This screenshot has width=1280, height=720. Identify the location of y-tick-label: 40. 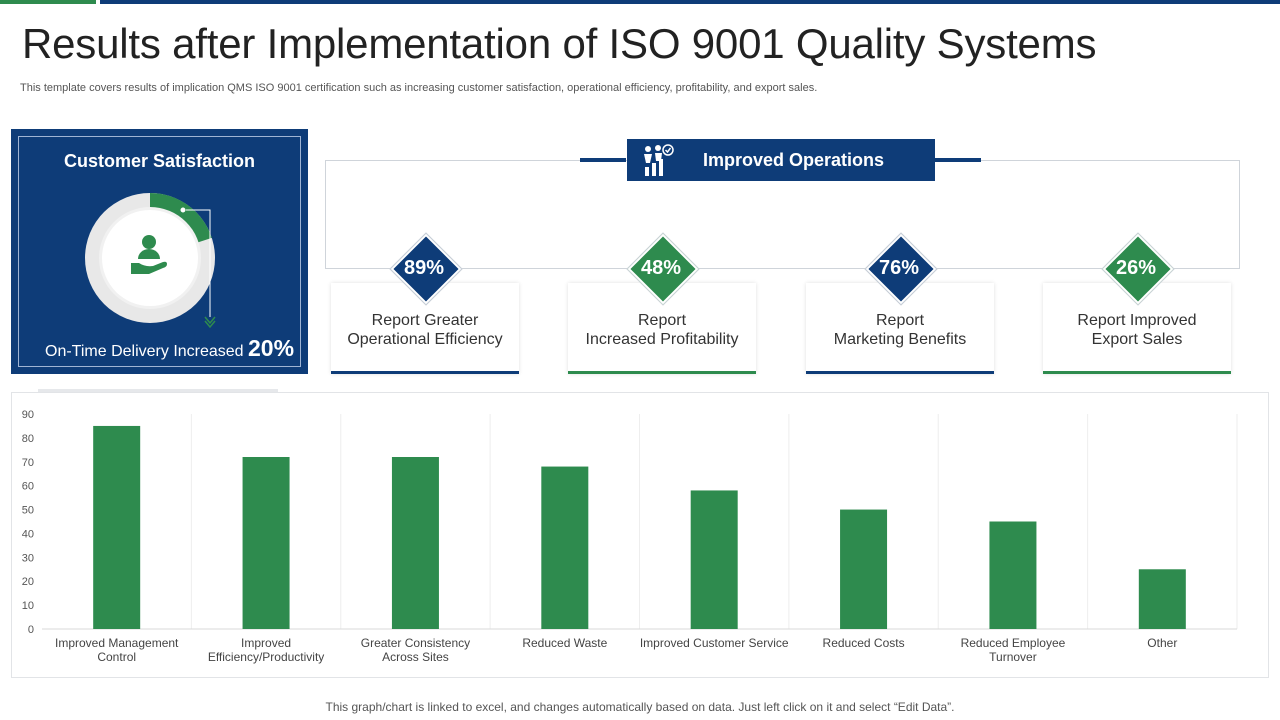
(28, 534).